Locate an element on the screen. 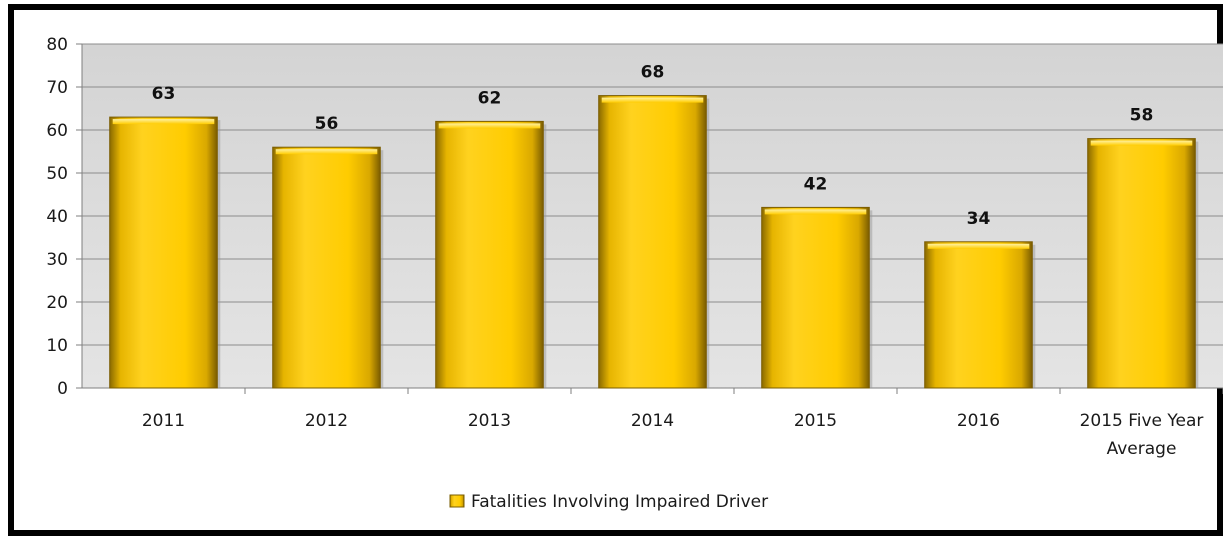 The height and width of the screenshot is (542, 1223). y-tick-label: 50 is located at coordinates (57, 174).